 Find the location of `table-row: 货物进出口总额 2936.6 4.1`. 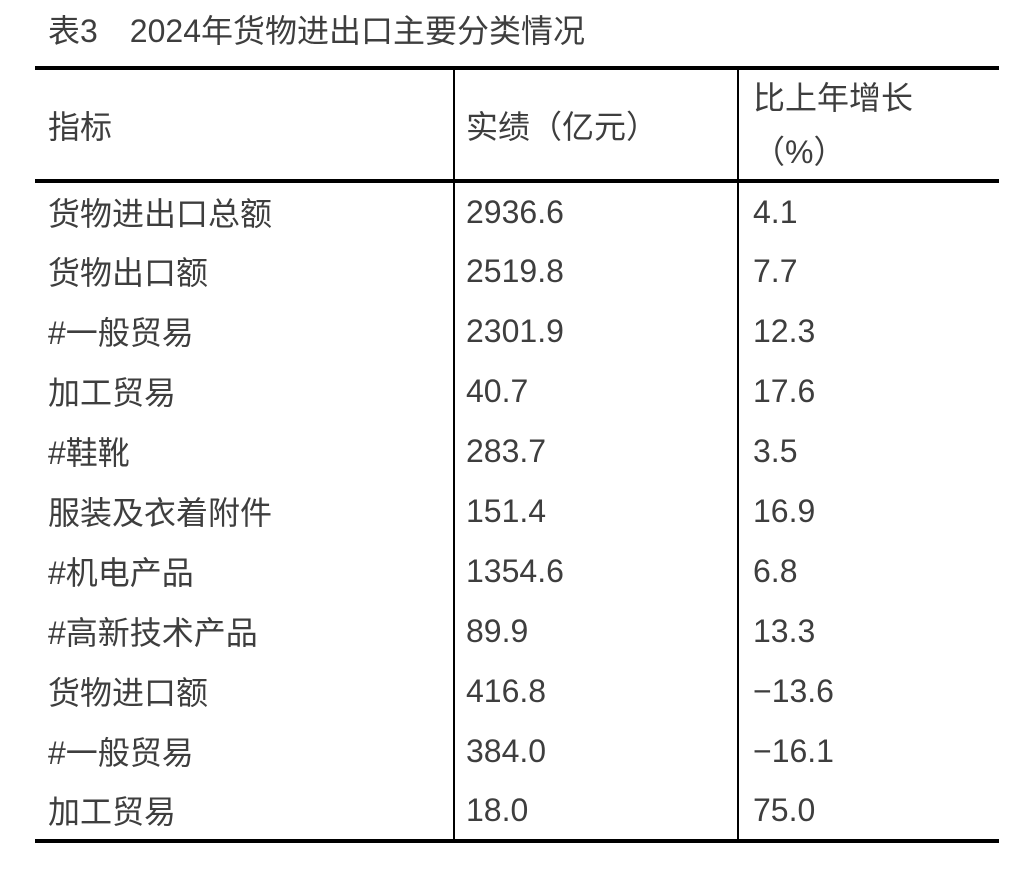

table-row: 货物进出口总额 2936.6 4.1 is located at coordinates (517, 211).